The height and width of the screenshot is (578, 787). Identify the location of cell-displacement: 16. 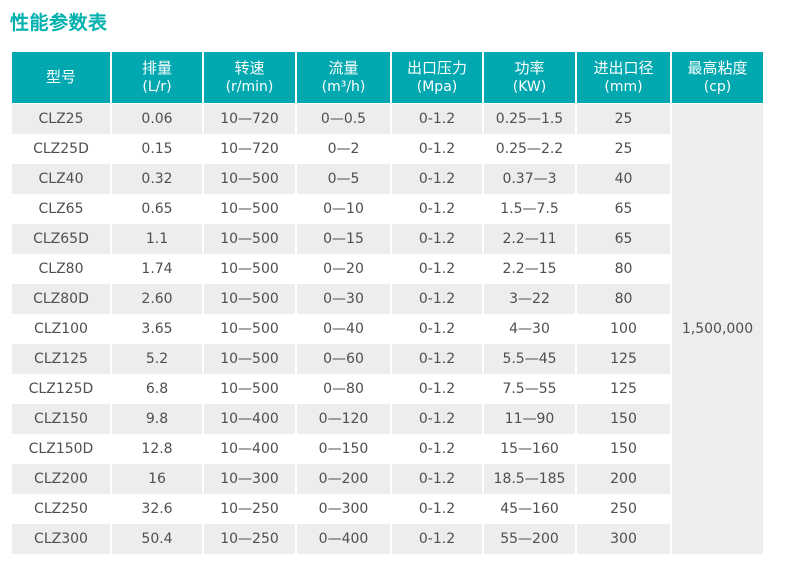
(156, 479).